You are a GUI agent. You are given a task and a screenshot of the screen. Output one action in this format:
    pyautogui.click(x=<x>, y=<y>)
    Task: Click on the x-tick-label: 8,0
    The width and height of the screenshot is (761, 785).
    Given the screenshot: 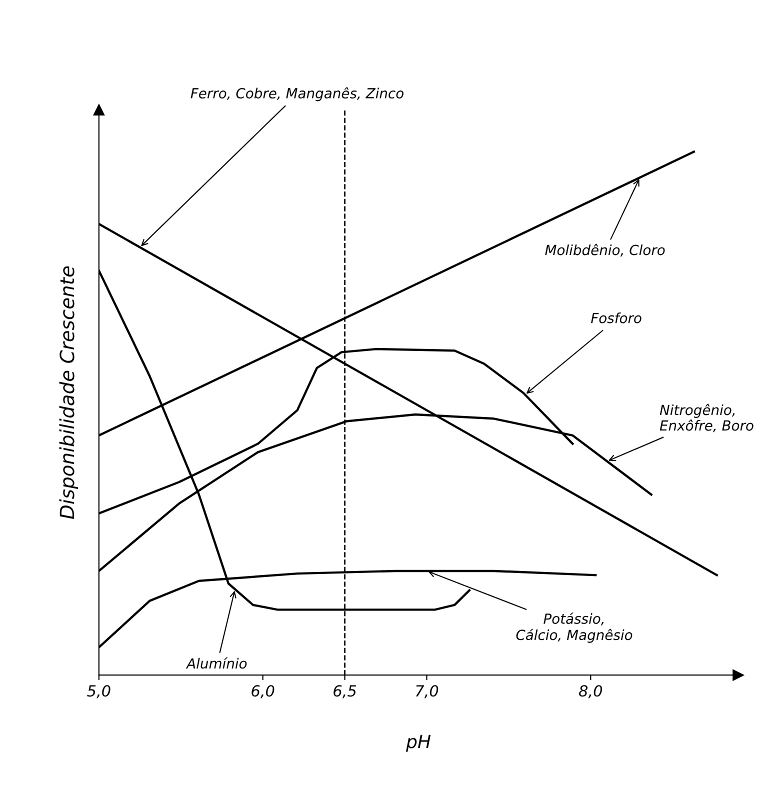 What is the action you would take?
    pyautogui.click(x=590, y=691)
    